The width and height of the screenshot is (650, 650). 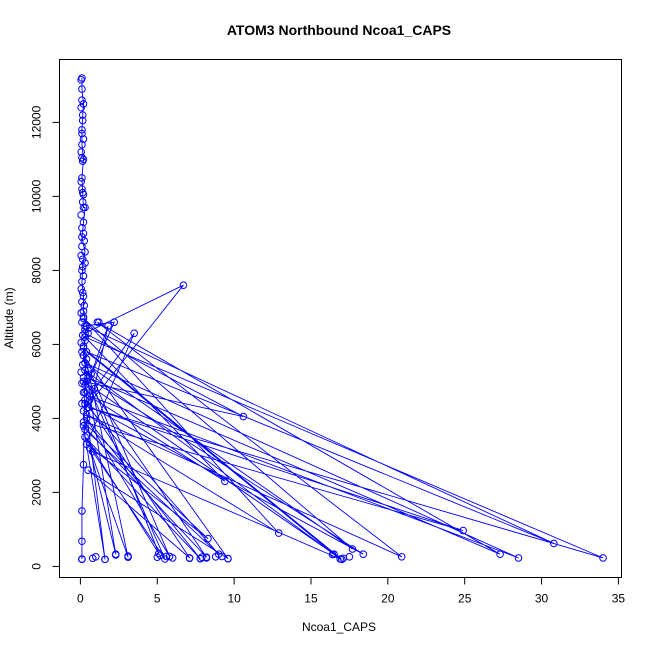 I want to click on y-tick-label: 4000, so click(x=37, y=418).